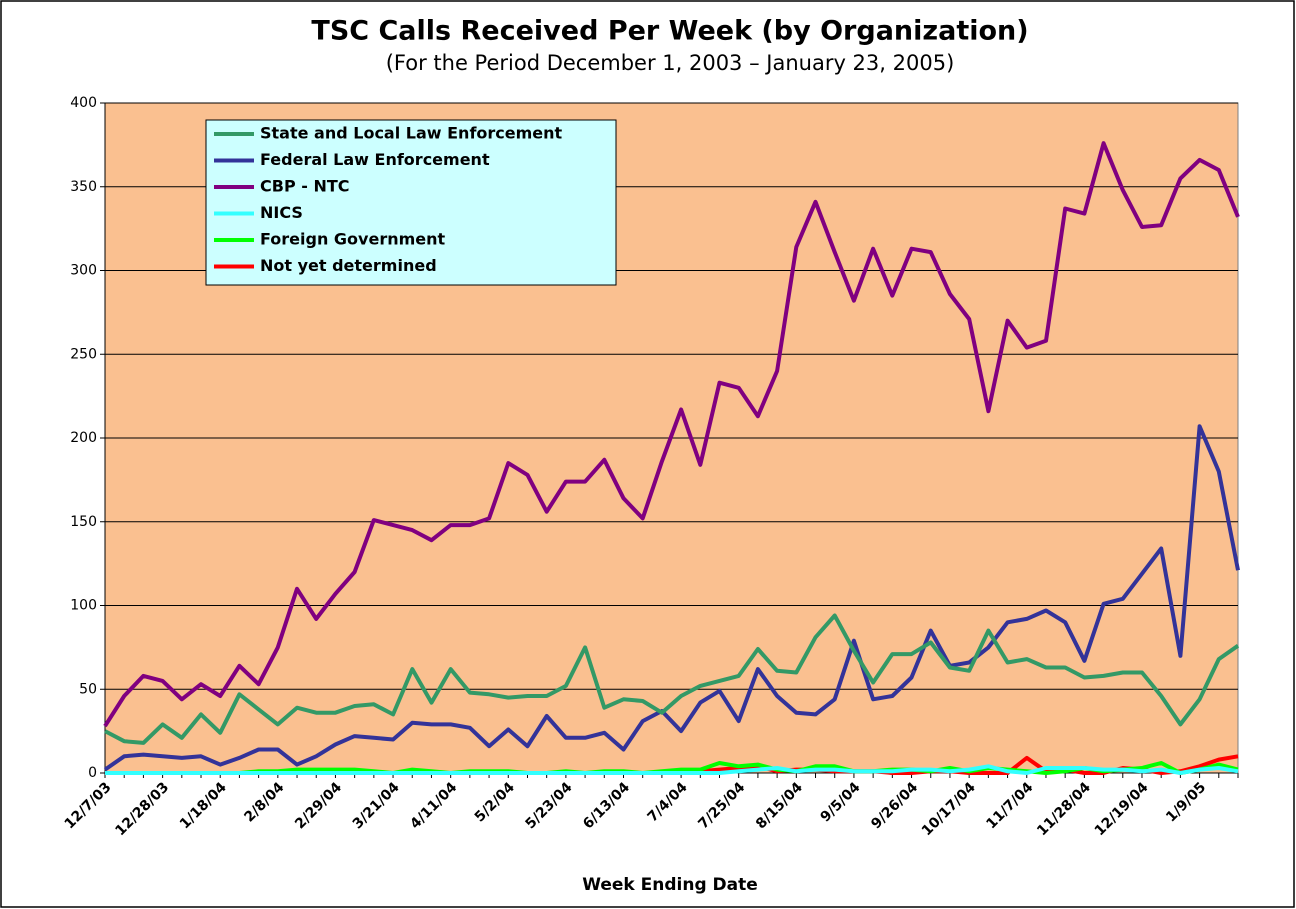 Image resolution: width=1296 pixels, height=909 pixels. What do you see at coordinates (83, 438) in the screenshot?
I see `y-tick-label: 200` at bounding box center [83, 438].